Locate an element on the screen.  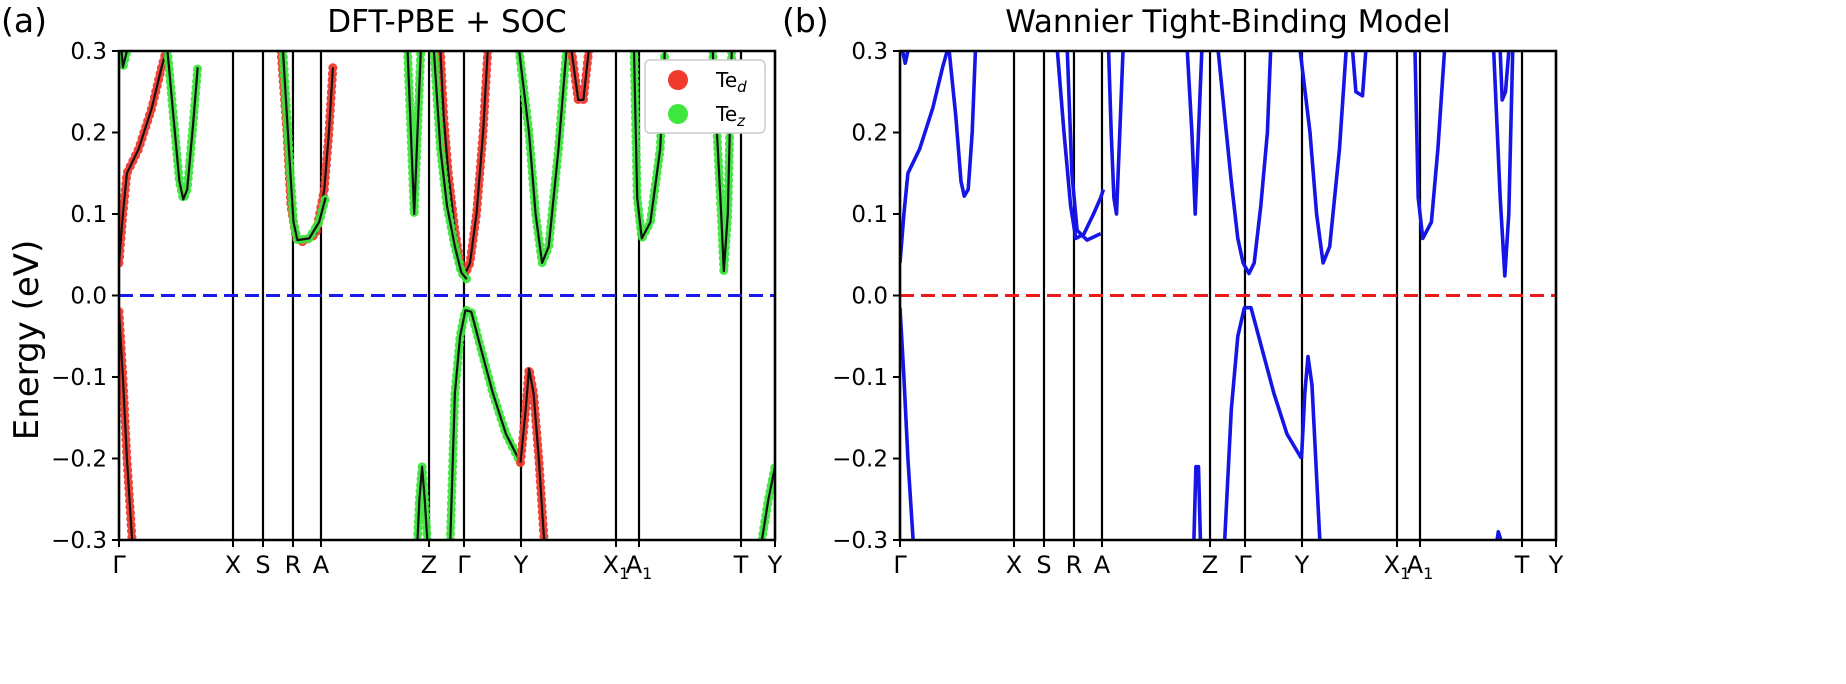
panel-title: DFT-PBE + SOC is located at coordinates (446, 22).